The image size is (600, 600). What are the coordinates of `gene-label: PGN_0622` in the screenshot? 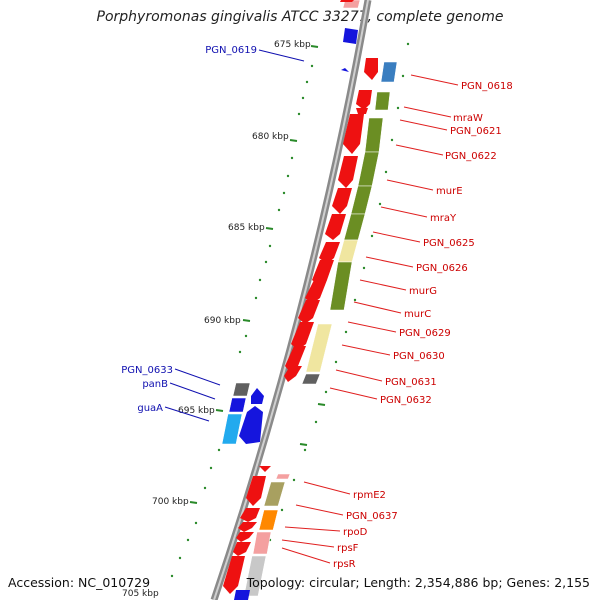 It's located at (471, 156).